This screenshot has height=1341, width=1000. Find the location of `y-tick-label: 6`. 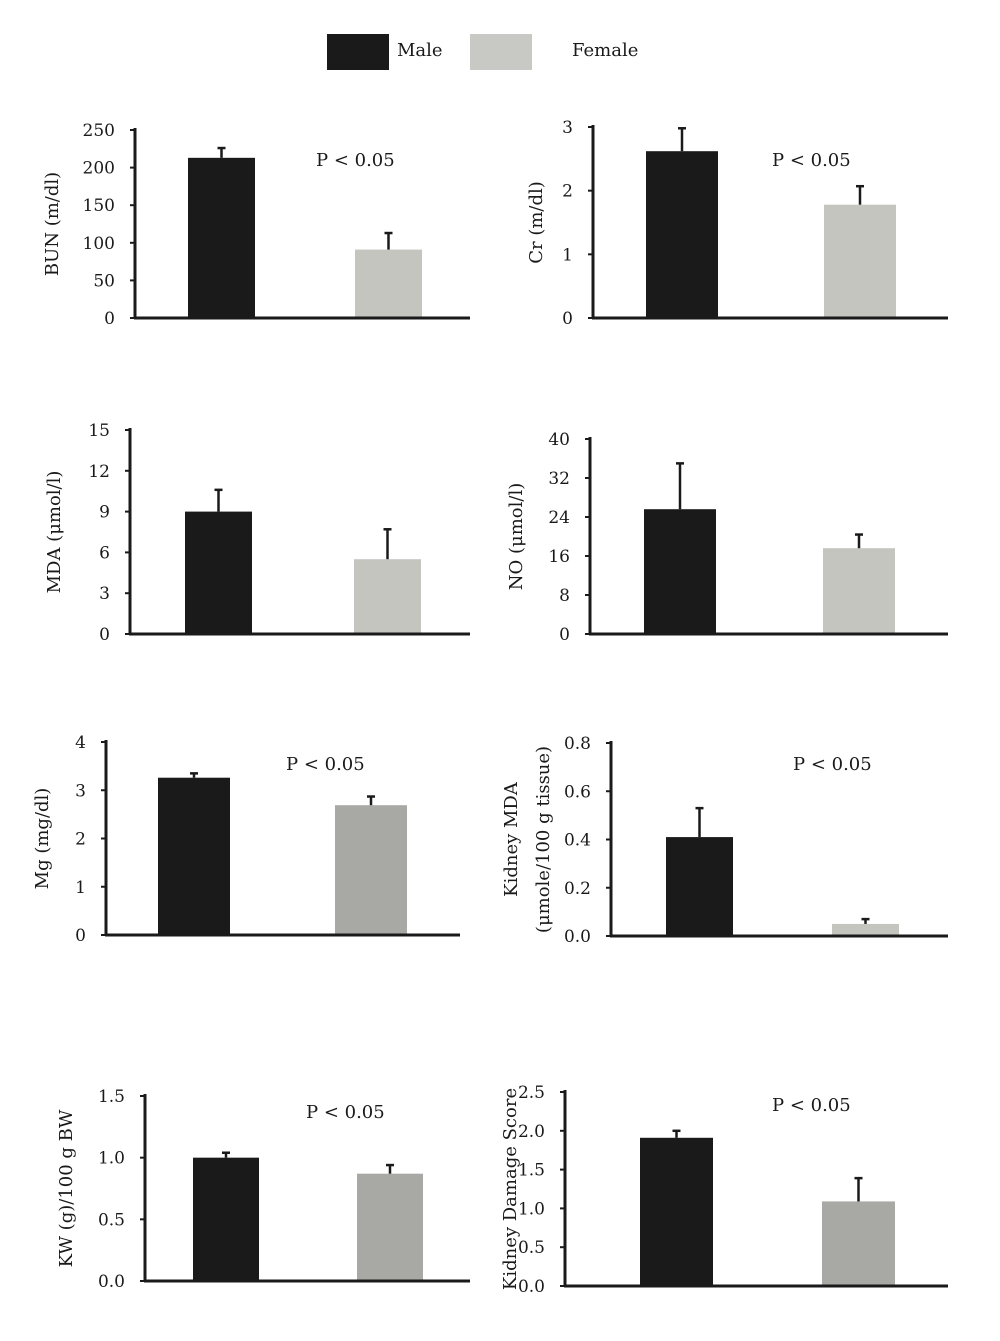

y-tick-label: 6 is located at coordinates (104, 553).